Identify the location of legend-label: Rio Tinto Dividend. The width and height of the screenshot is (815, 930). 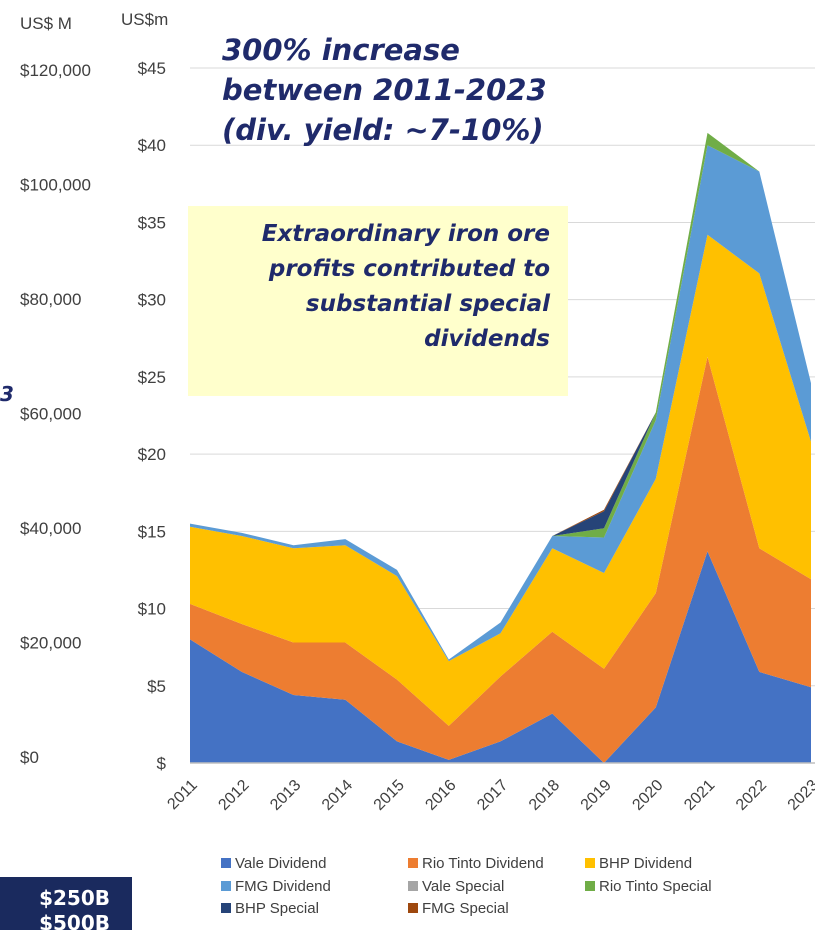
(483, 863).